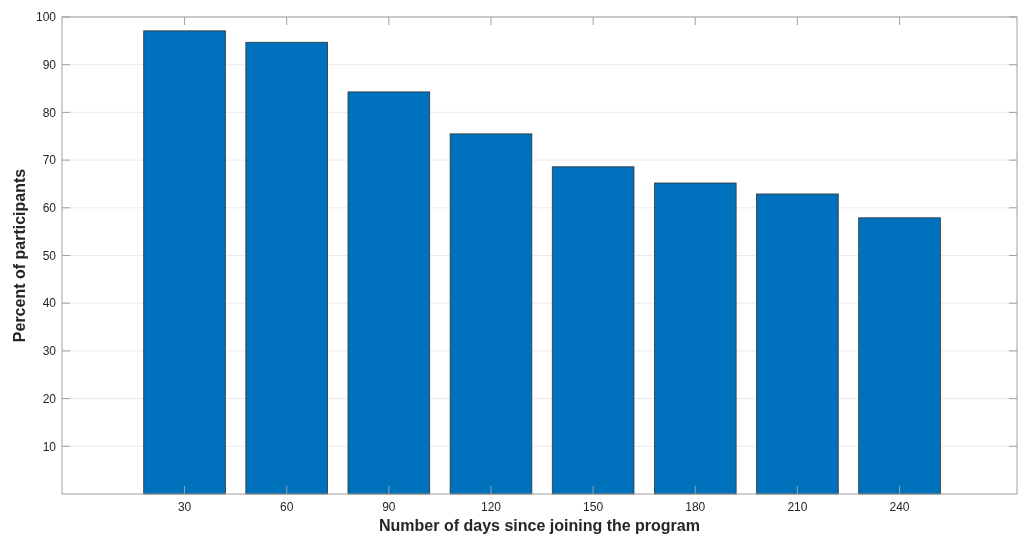 Image resolution: width=1020 pixels, height=541 pixels. I want to click on y-tick-label: 70, so click(49, 160).